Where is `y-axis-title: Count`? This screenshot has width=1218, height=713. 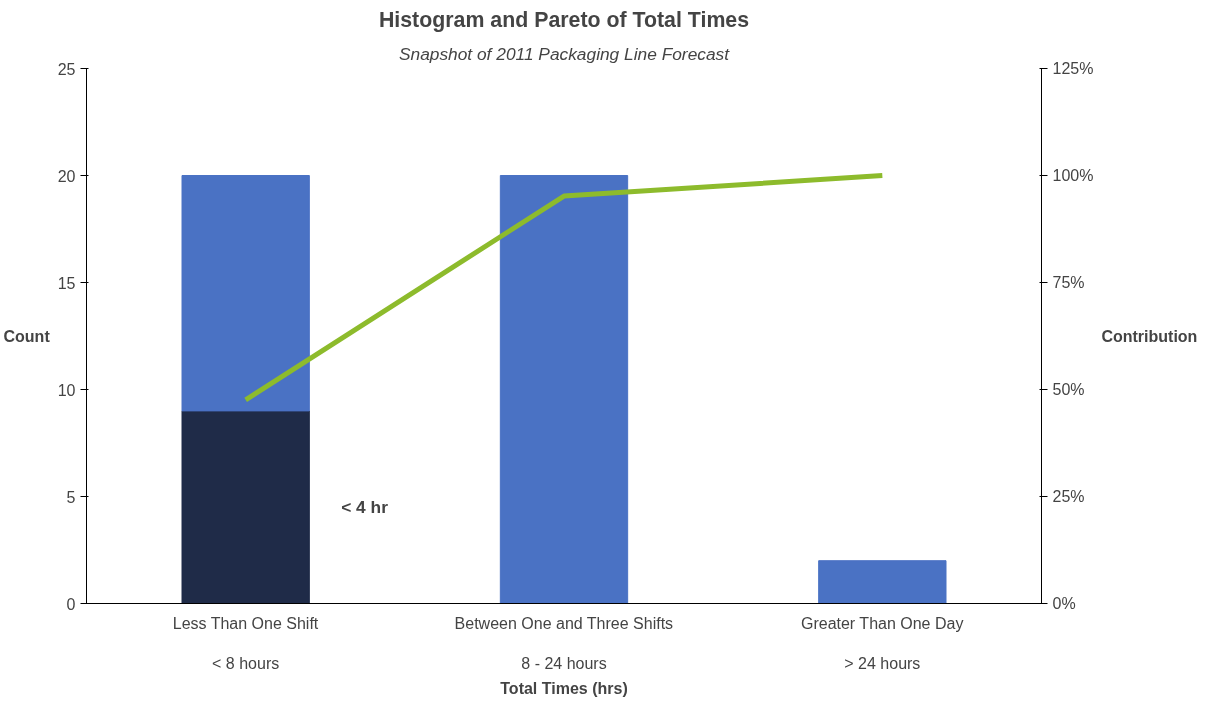 y-axis-title: Count is located at coordinates (27, 336).